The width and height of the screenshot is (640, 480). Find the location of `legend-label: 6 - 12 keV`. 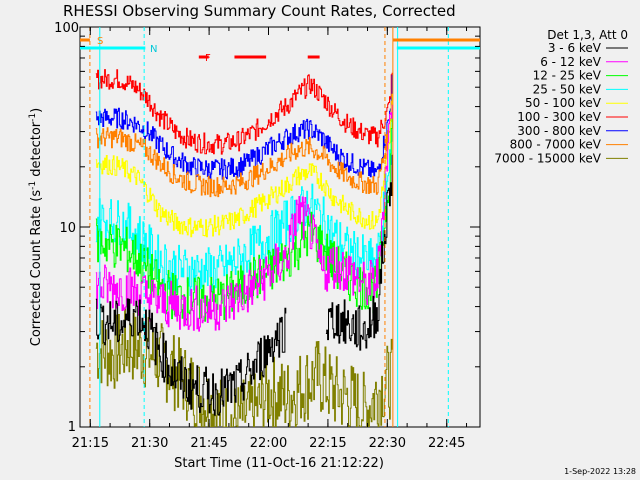

legend-label: 6 - 12 keV is located at coordinates (571, 62).